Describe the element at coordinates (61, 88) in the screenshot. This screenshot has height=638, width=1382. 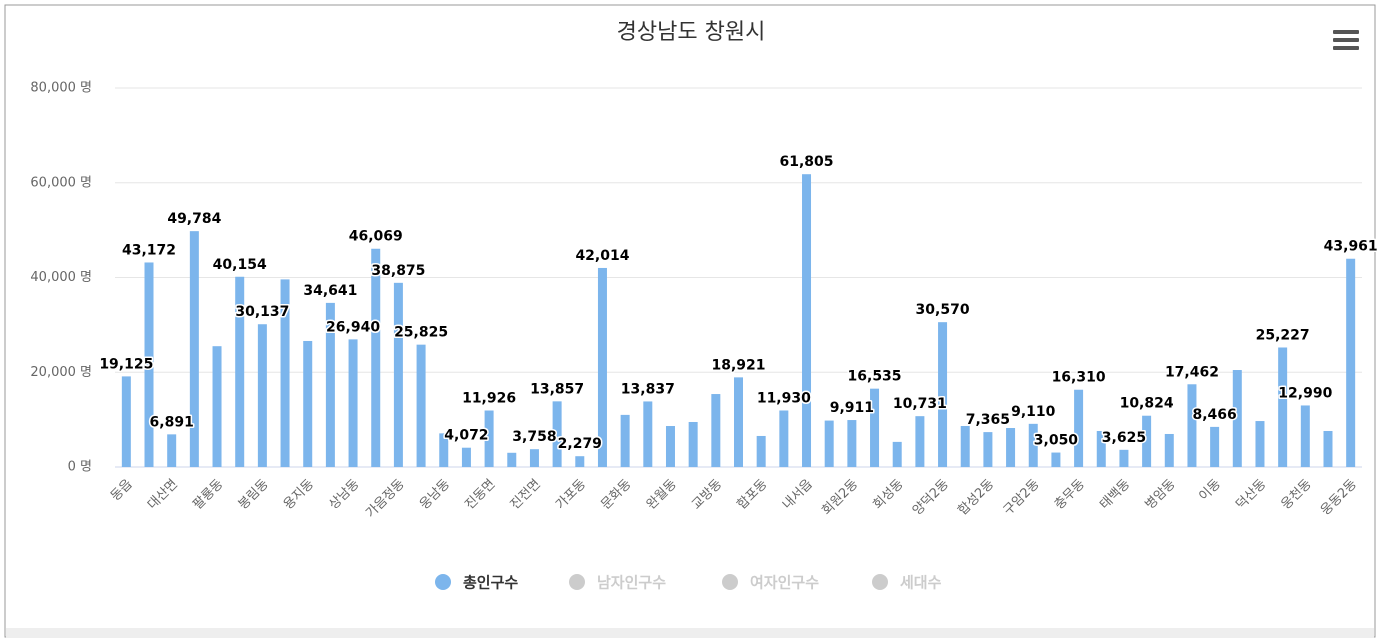
I see `y-tick-label: 80,000 명` at that location.